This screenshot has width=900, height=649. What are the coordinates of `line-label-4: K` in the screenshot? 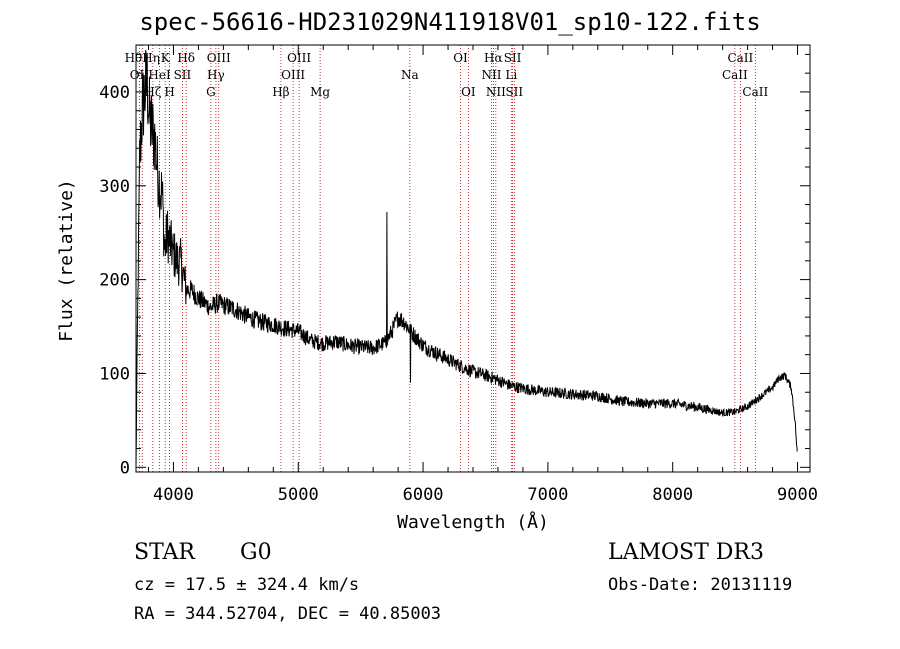 It's located at (166, 58).